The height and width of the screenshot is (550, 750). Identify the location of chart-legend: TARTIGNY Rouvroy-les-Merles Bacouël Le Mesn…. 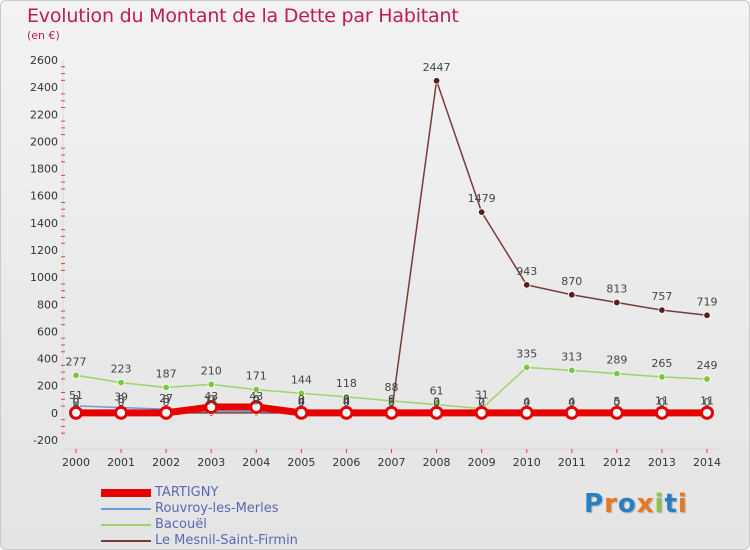
(251, 517).